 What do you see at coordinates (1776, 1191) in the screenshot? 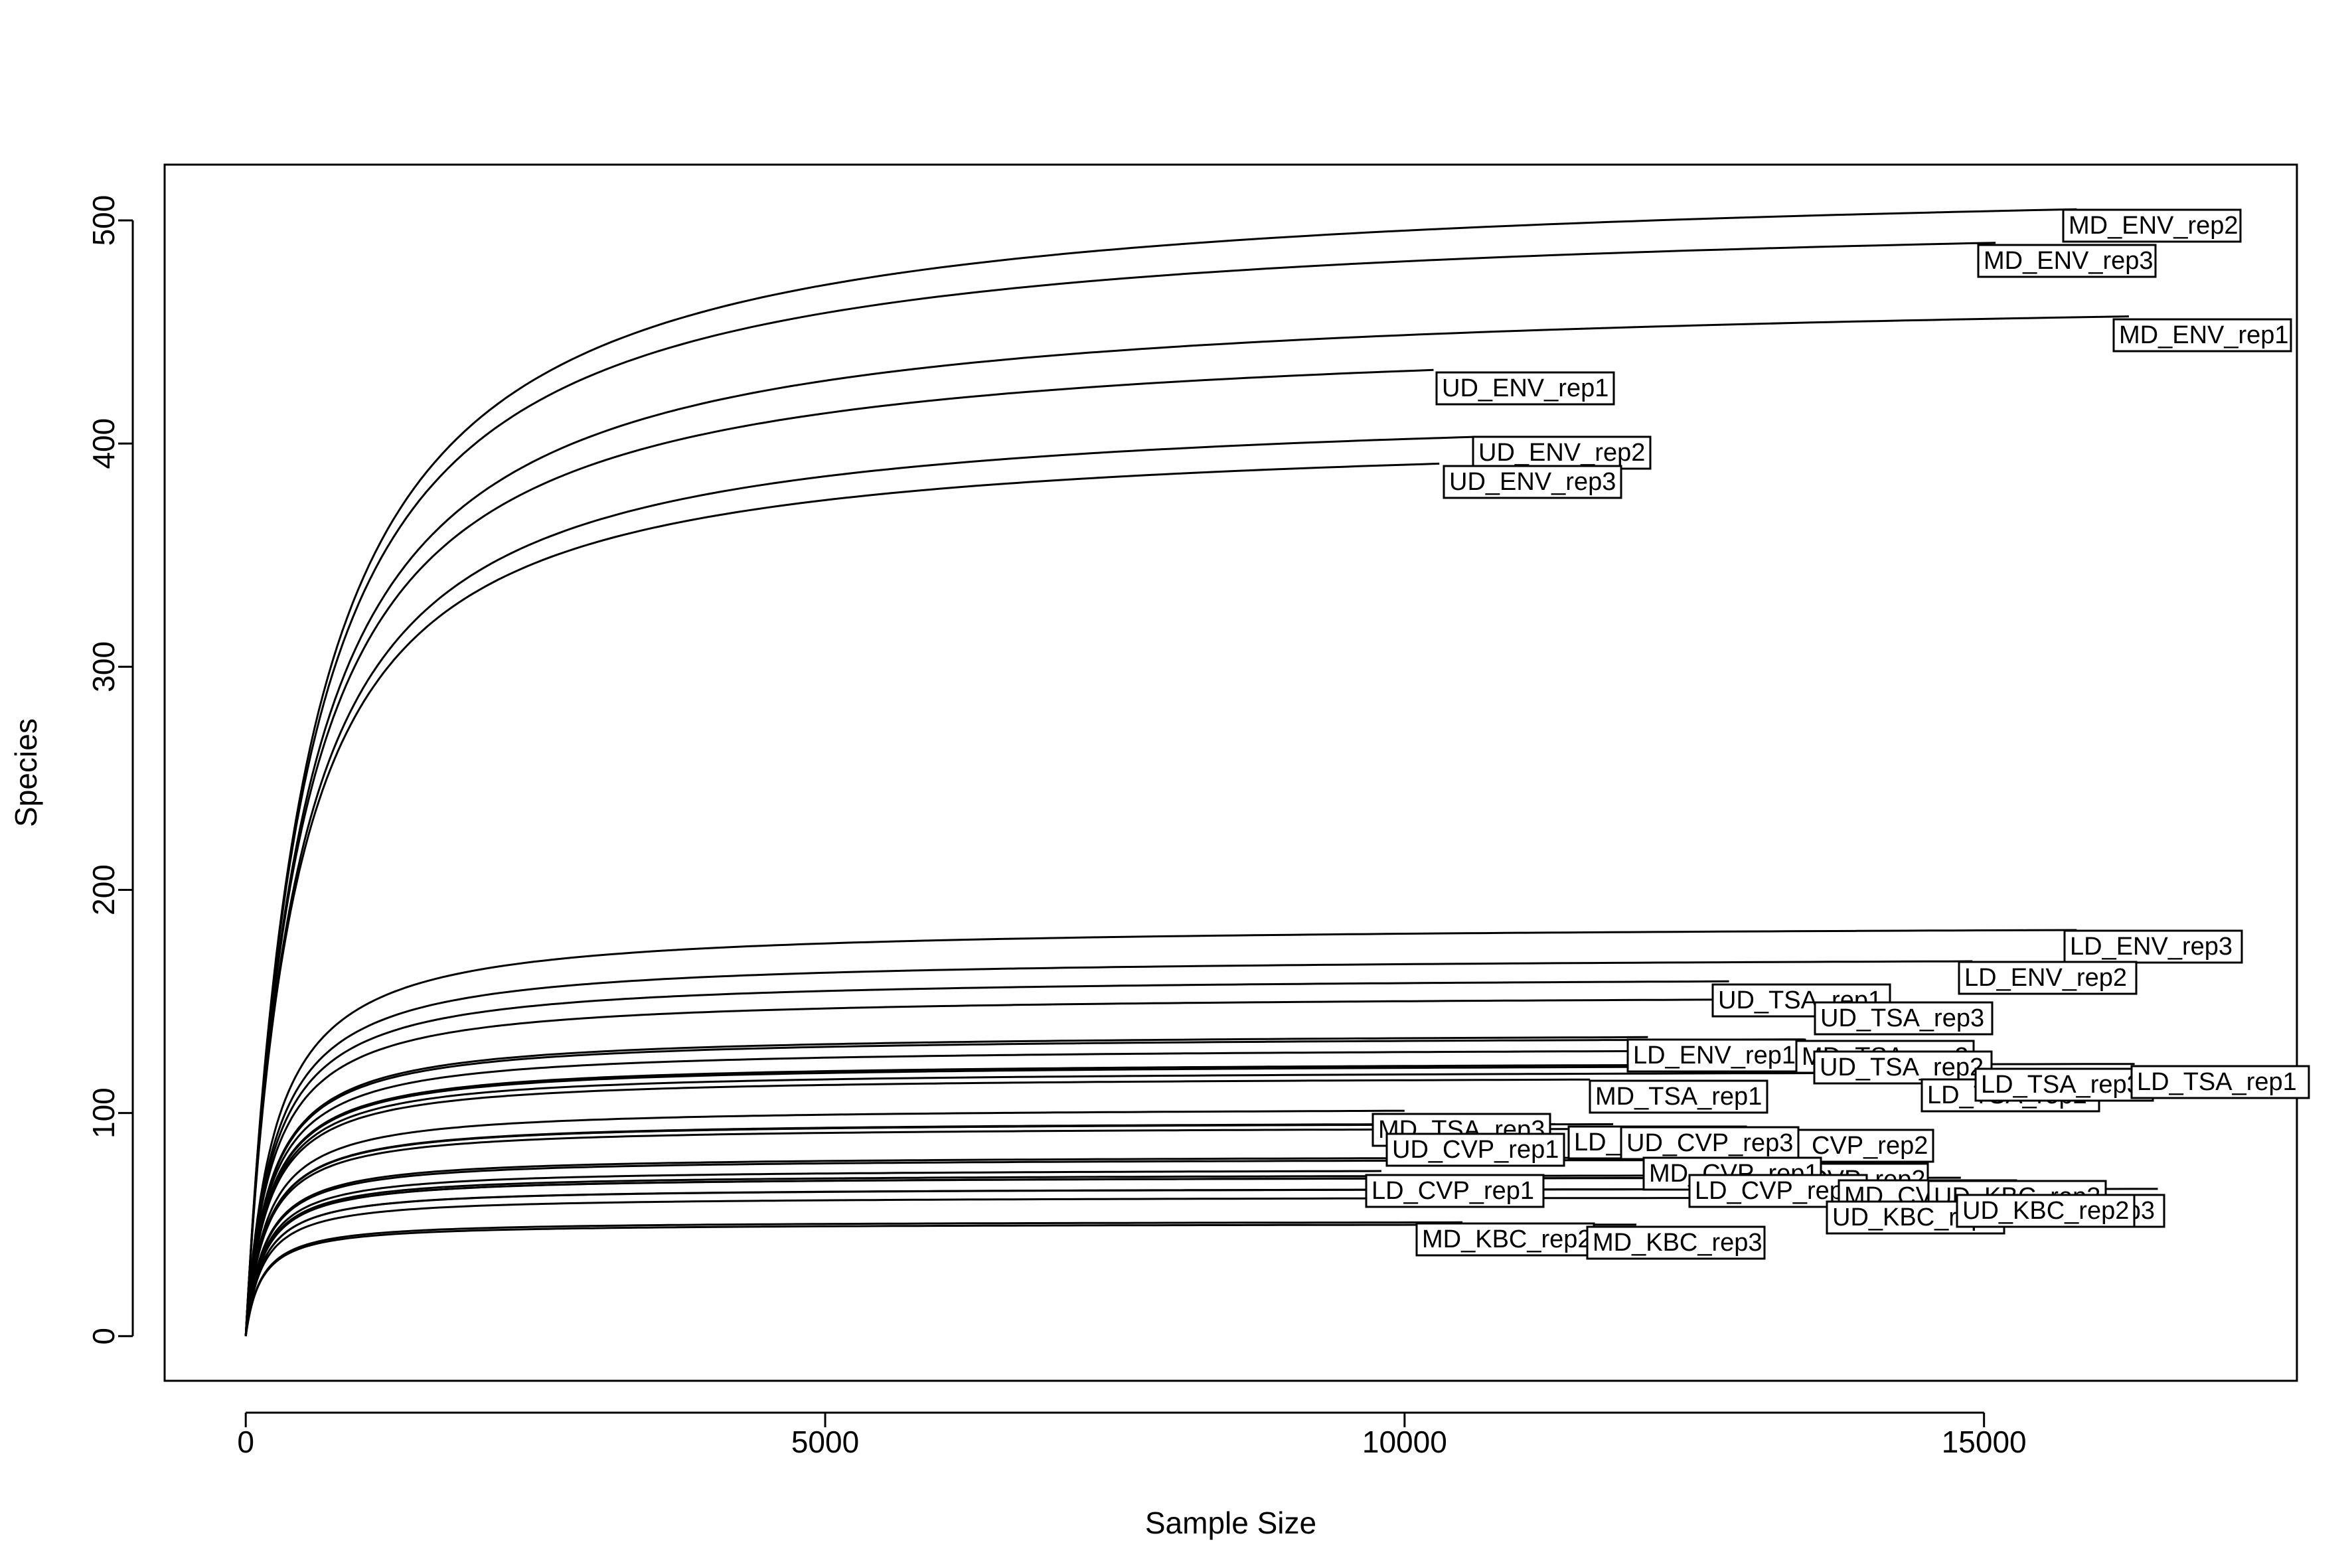
I see `curve-label: LD_CVP_rep3` at bounding box center [1776, 1191].